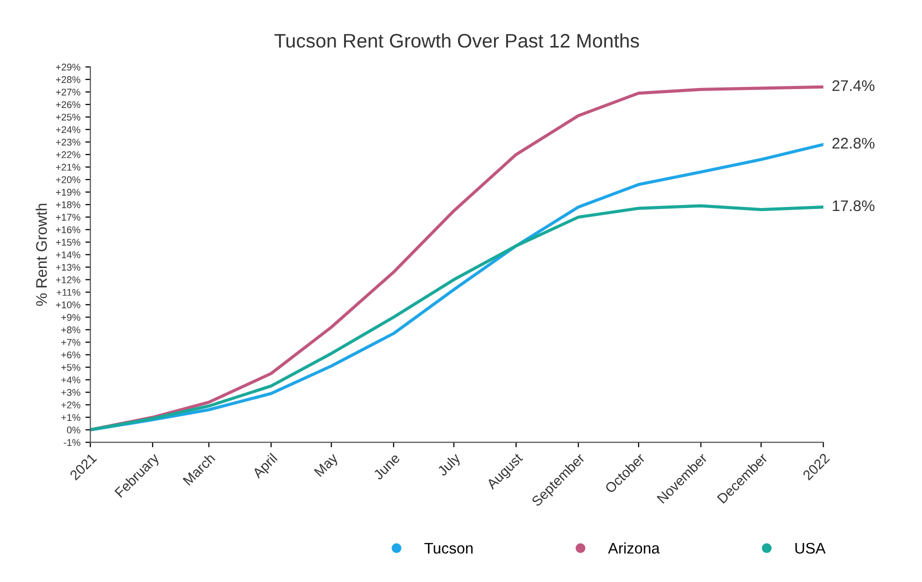 The height and width of the screenshot is (582, 922). What do you see at coordinates (853, 143) in the screenshot?
I see `annotation: 22.8%` at bounding box center [853, 143].